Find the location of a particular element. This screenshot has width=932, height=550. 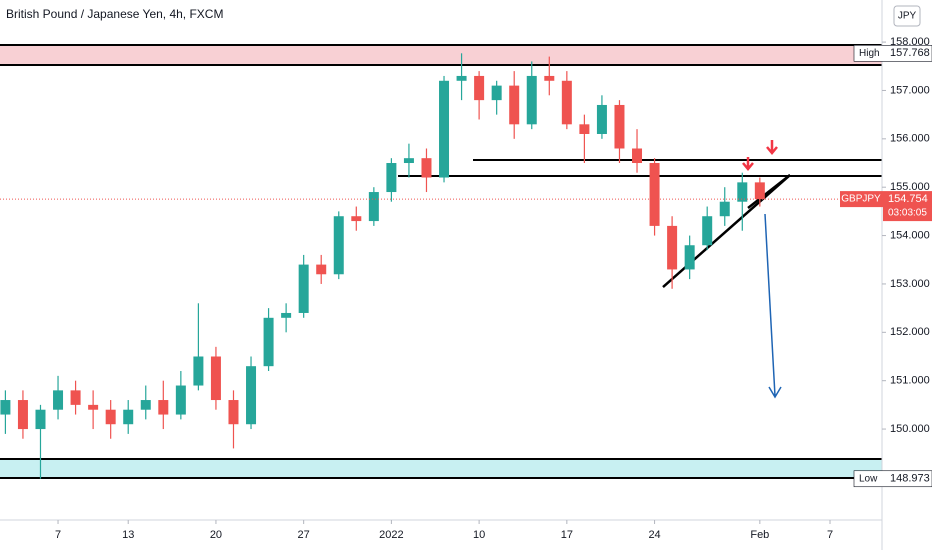

y-tick-label: 156.000 is located at coordinates (910, 139).